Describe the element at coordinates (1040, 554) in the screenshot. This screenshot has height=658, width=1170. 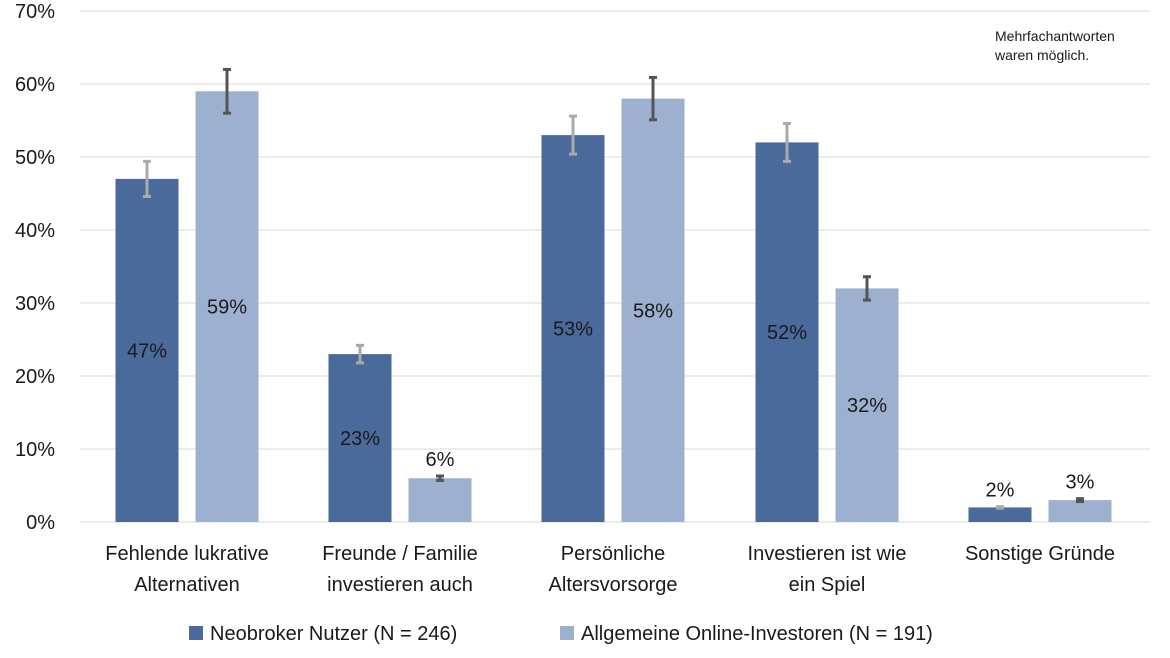
I see `category-label: Sonstige Gründe` at that location.